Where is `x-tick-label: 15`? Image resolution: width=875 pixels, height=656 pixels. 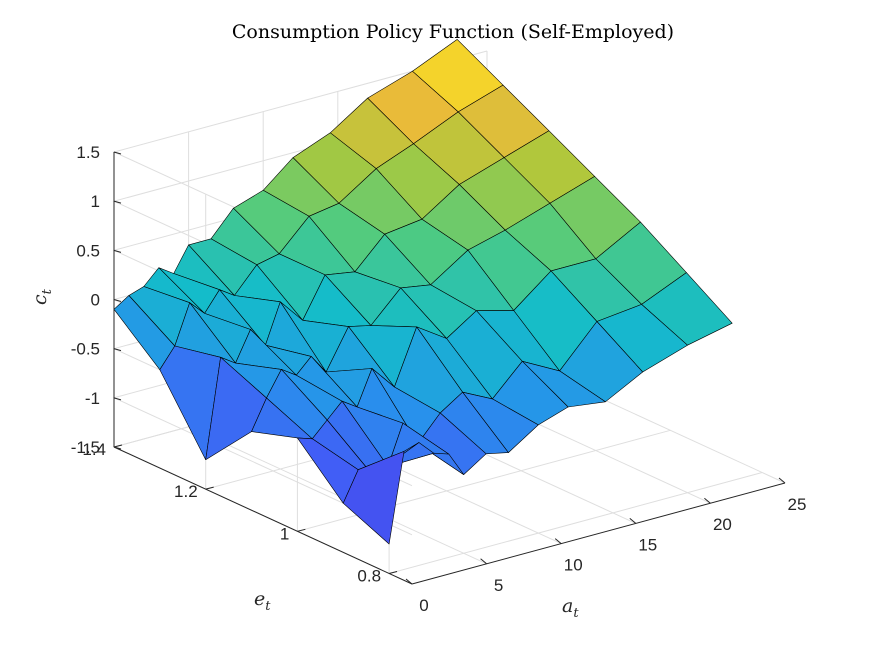 x-tick-label: 15 is located at coordinates (647, 544).